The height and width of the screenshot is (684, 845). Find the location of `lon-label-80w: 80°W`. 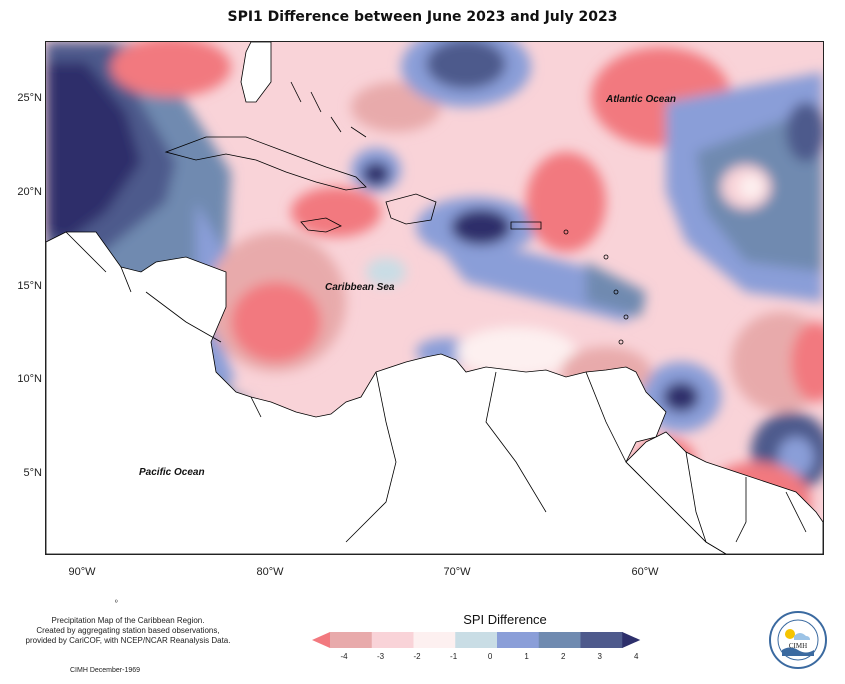

lon-label-80w: 80°W is located at coordinates (270, 572).